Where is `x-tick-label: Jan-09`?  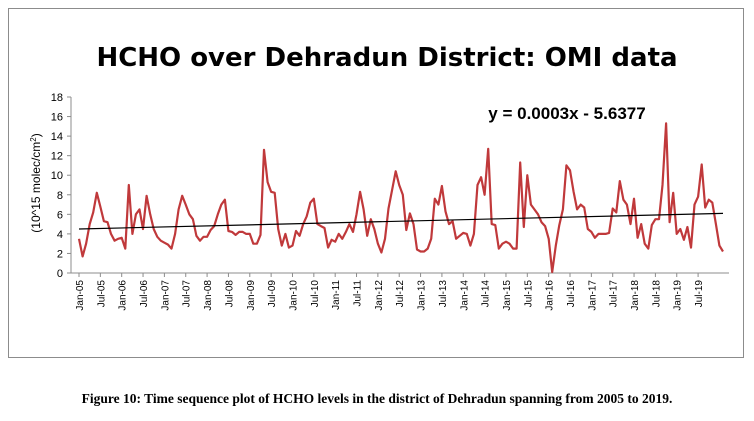
x-tick-label: Jan-09 is located at coordinates (251, 295).